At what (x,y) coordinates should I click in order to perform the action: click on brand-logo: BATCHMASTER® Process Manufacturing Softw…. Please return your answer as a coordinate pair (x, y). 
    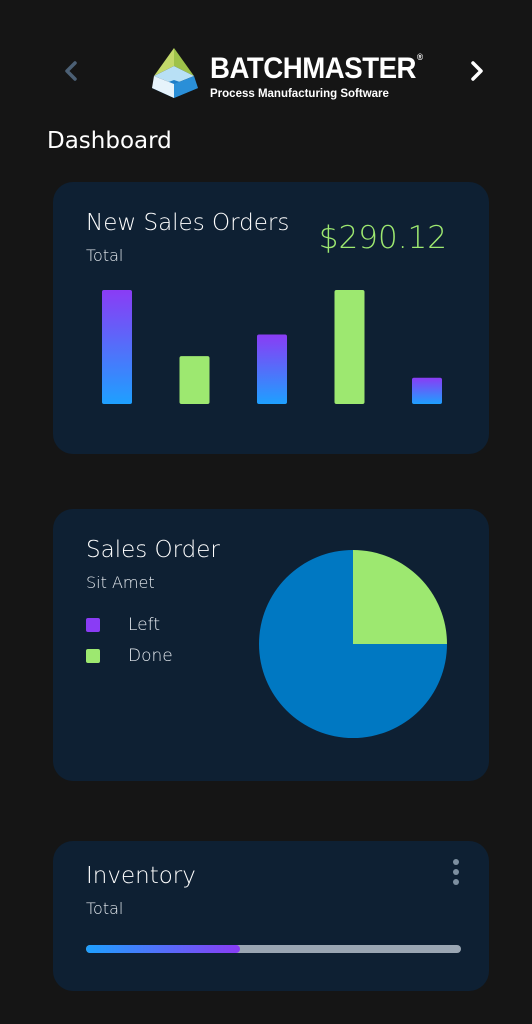
    Looking at the image, I should click on (286, 77).